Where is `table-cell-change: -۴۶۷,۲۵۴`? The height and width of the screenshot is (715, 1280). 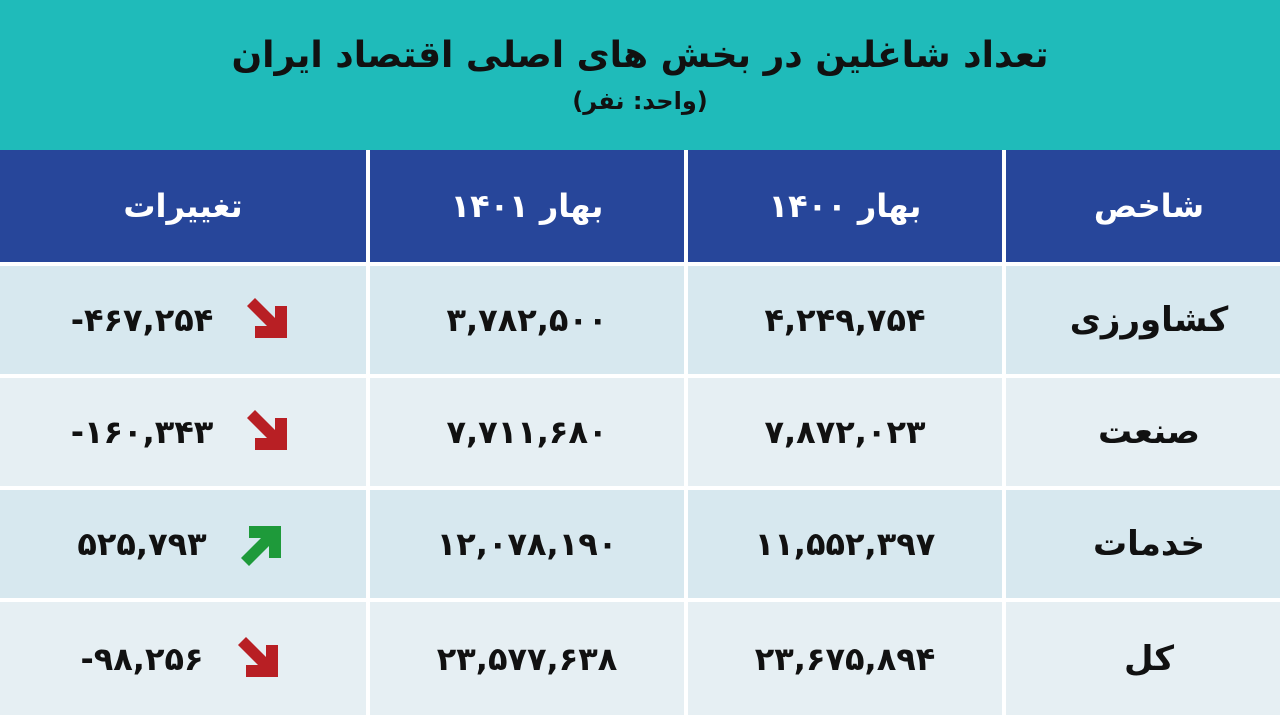 table-cell-change: -۴۶۷,۲۵۴ is located at coordinates (183, 320).